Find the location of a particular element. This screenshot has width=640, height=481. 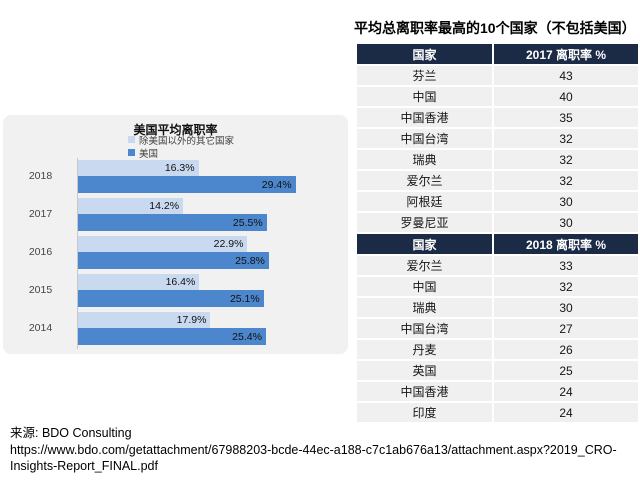

table-row: 瑞典 32 is located at coordinates (497, 159).